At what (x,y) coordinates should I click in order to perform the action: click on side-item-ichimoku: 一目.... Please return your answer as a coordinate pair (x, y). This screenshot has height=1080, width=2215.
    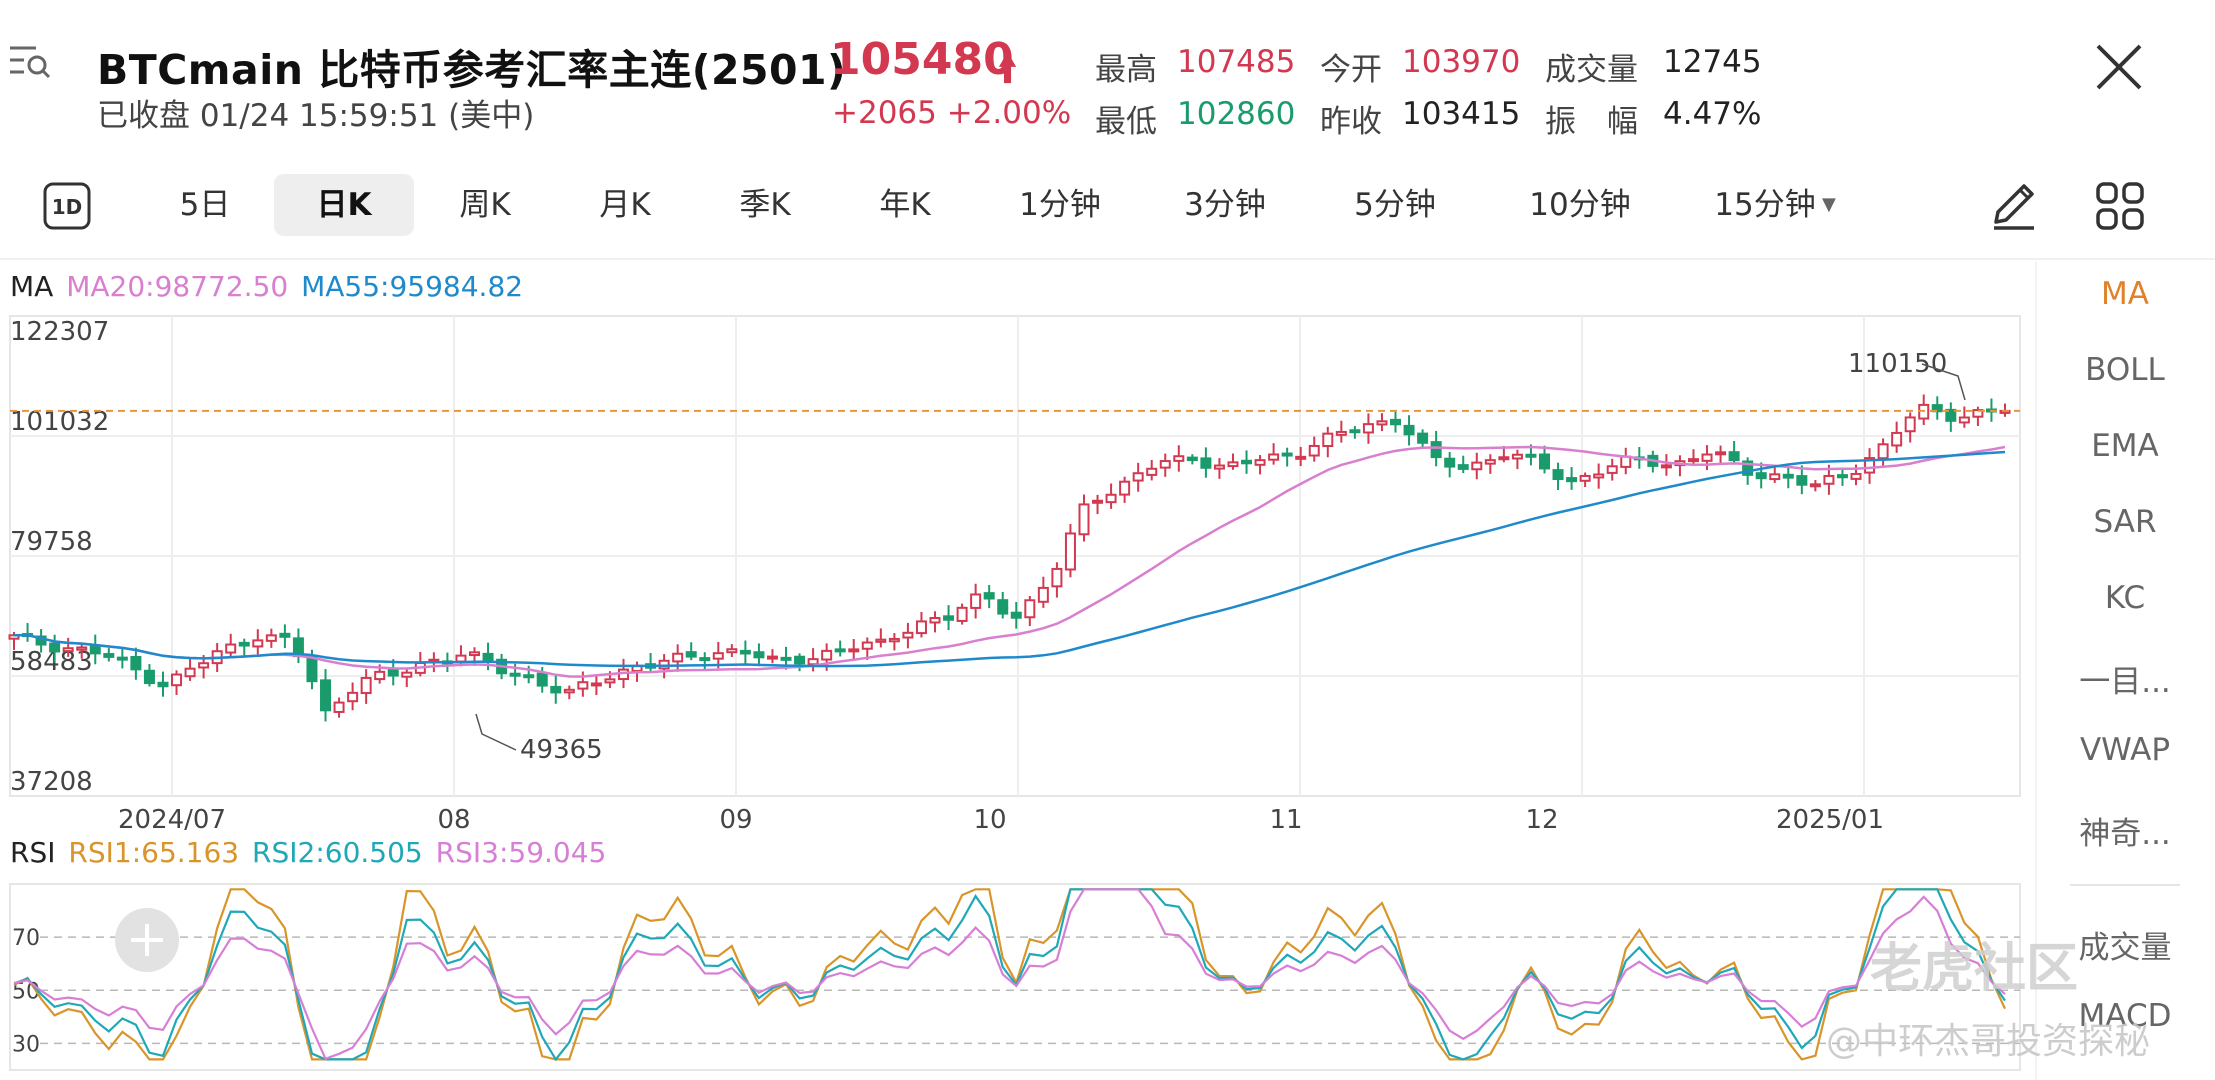
    Looking at the image, I should click on (2125, 682).